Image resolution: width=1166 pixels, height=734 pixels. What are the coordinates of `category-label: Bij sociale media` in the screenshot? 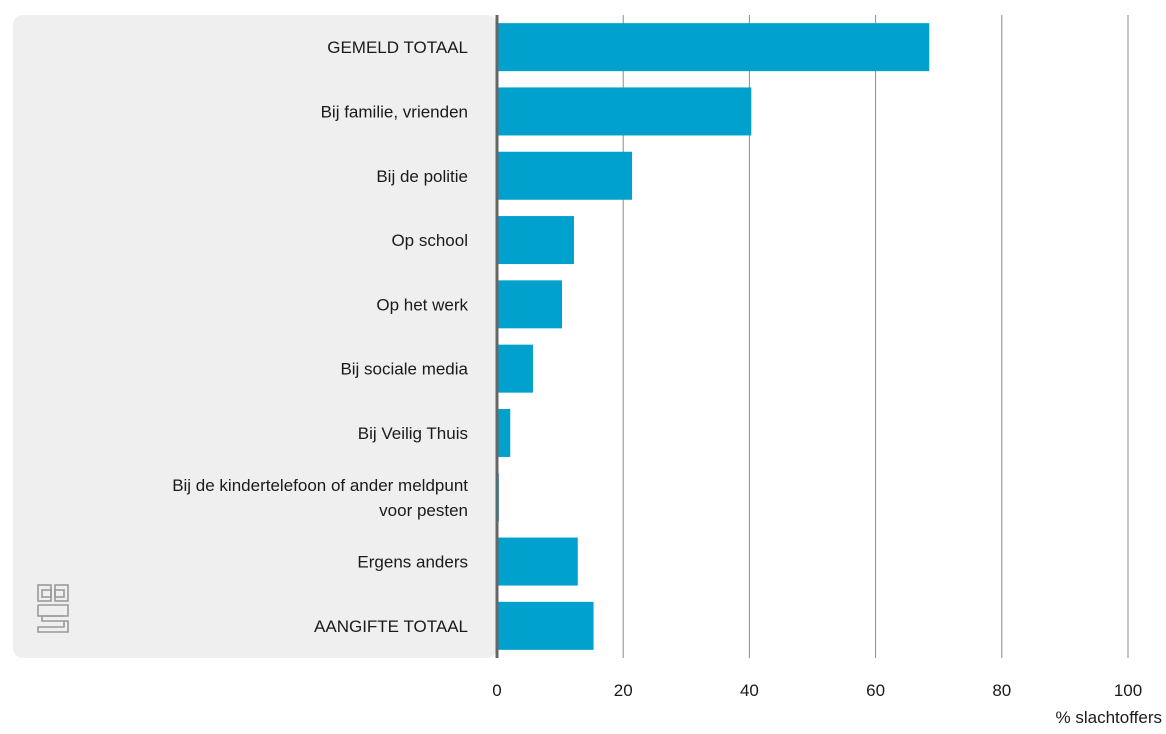 It's located at (404, 369).